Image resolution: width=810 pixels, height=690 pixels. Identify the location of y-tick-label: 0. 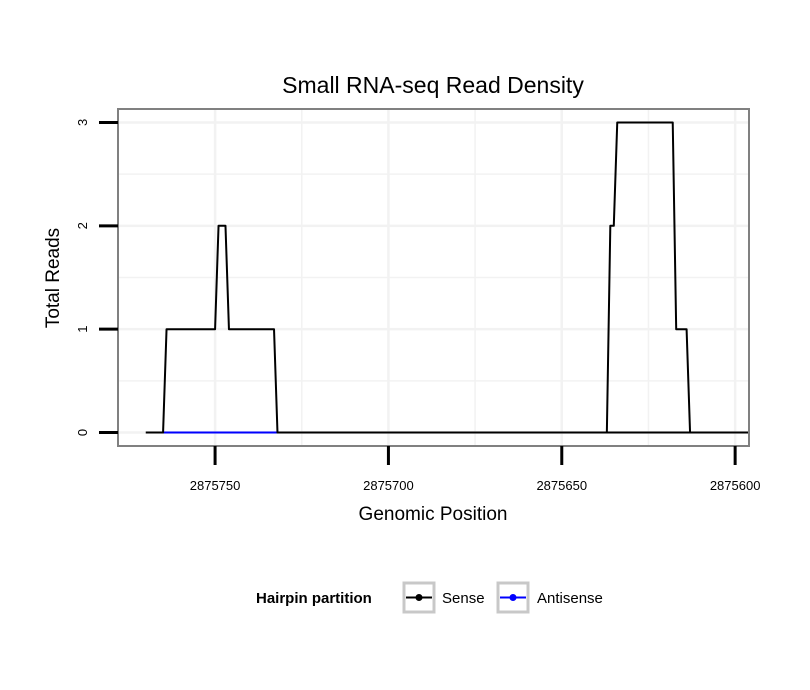
(82, 432).